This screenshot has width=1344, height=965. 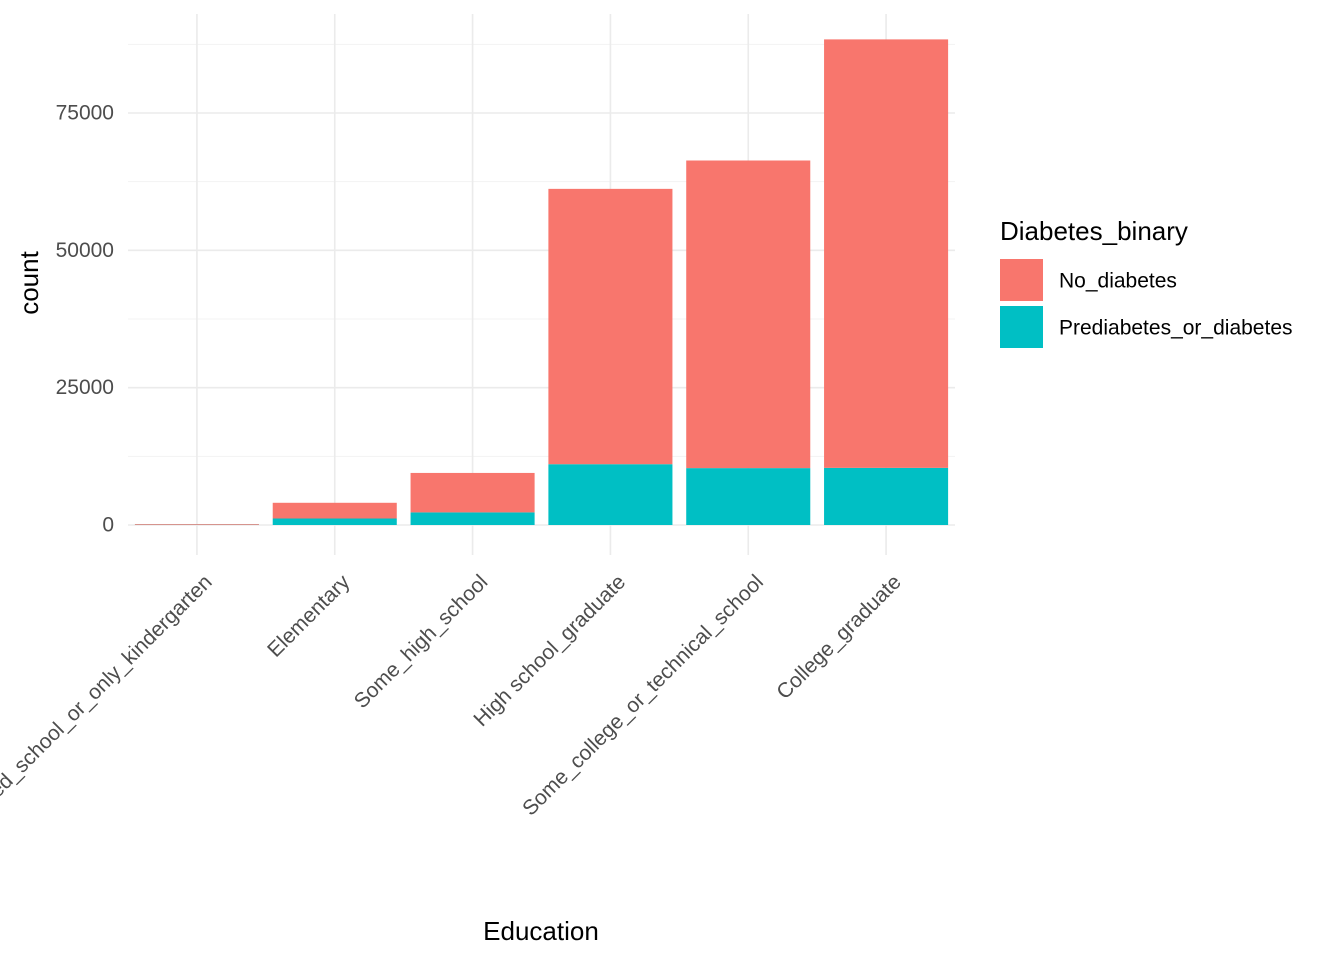 What do you see at coordinates (29, 282) in the screenshot?
I see `y-axis-title: count` at bounding box center [29, 282].